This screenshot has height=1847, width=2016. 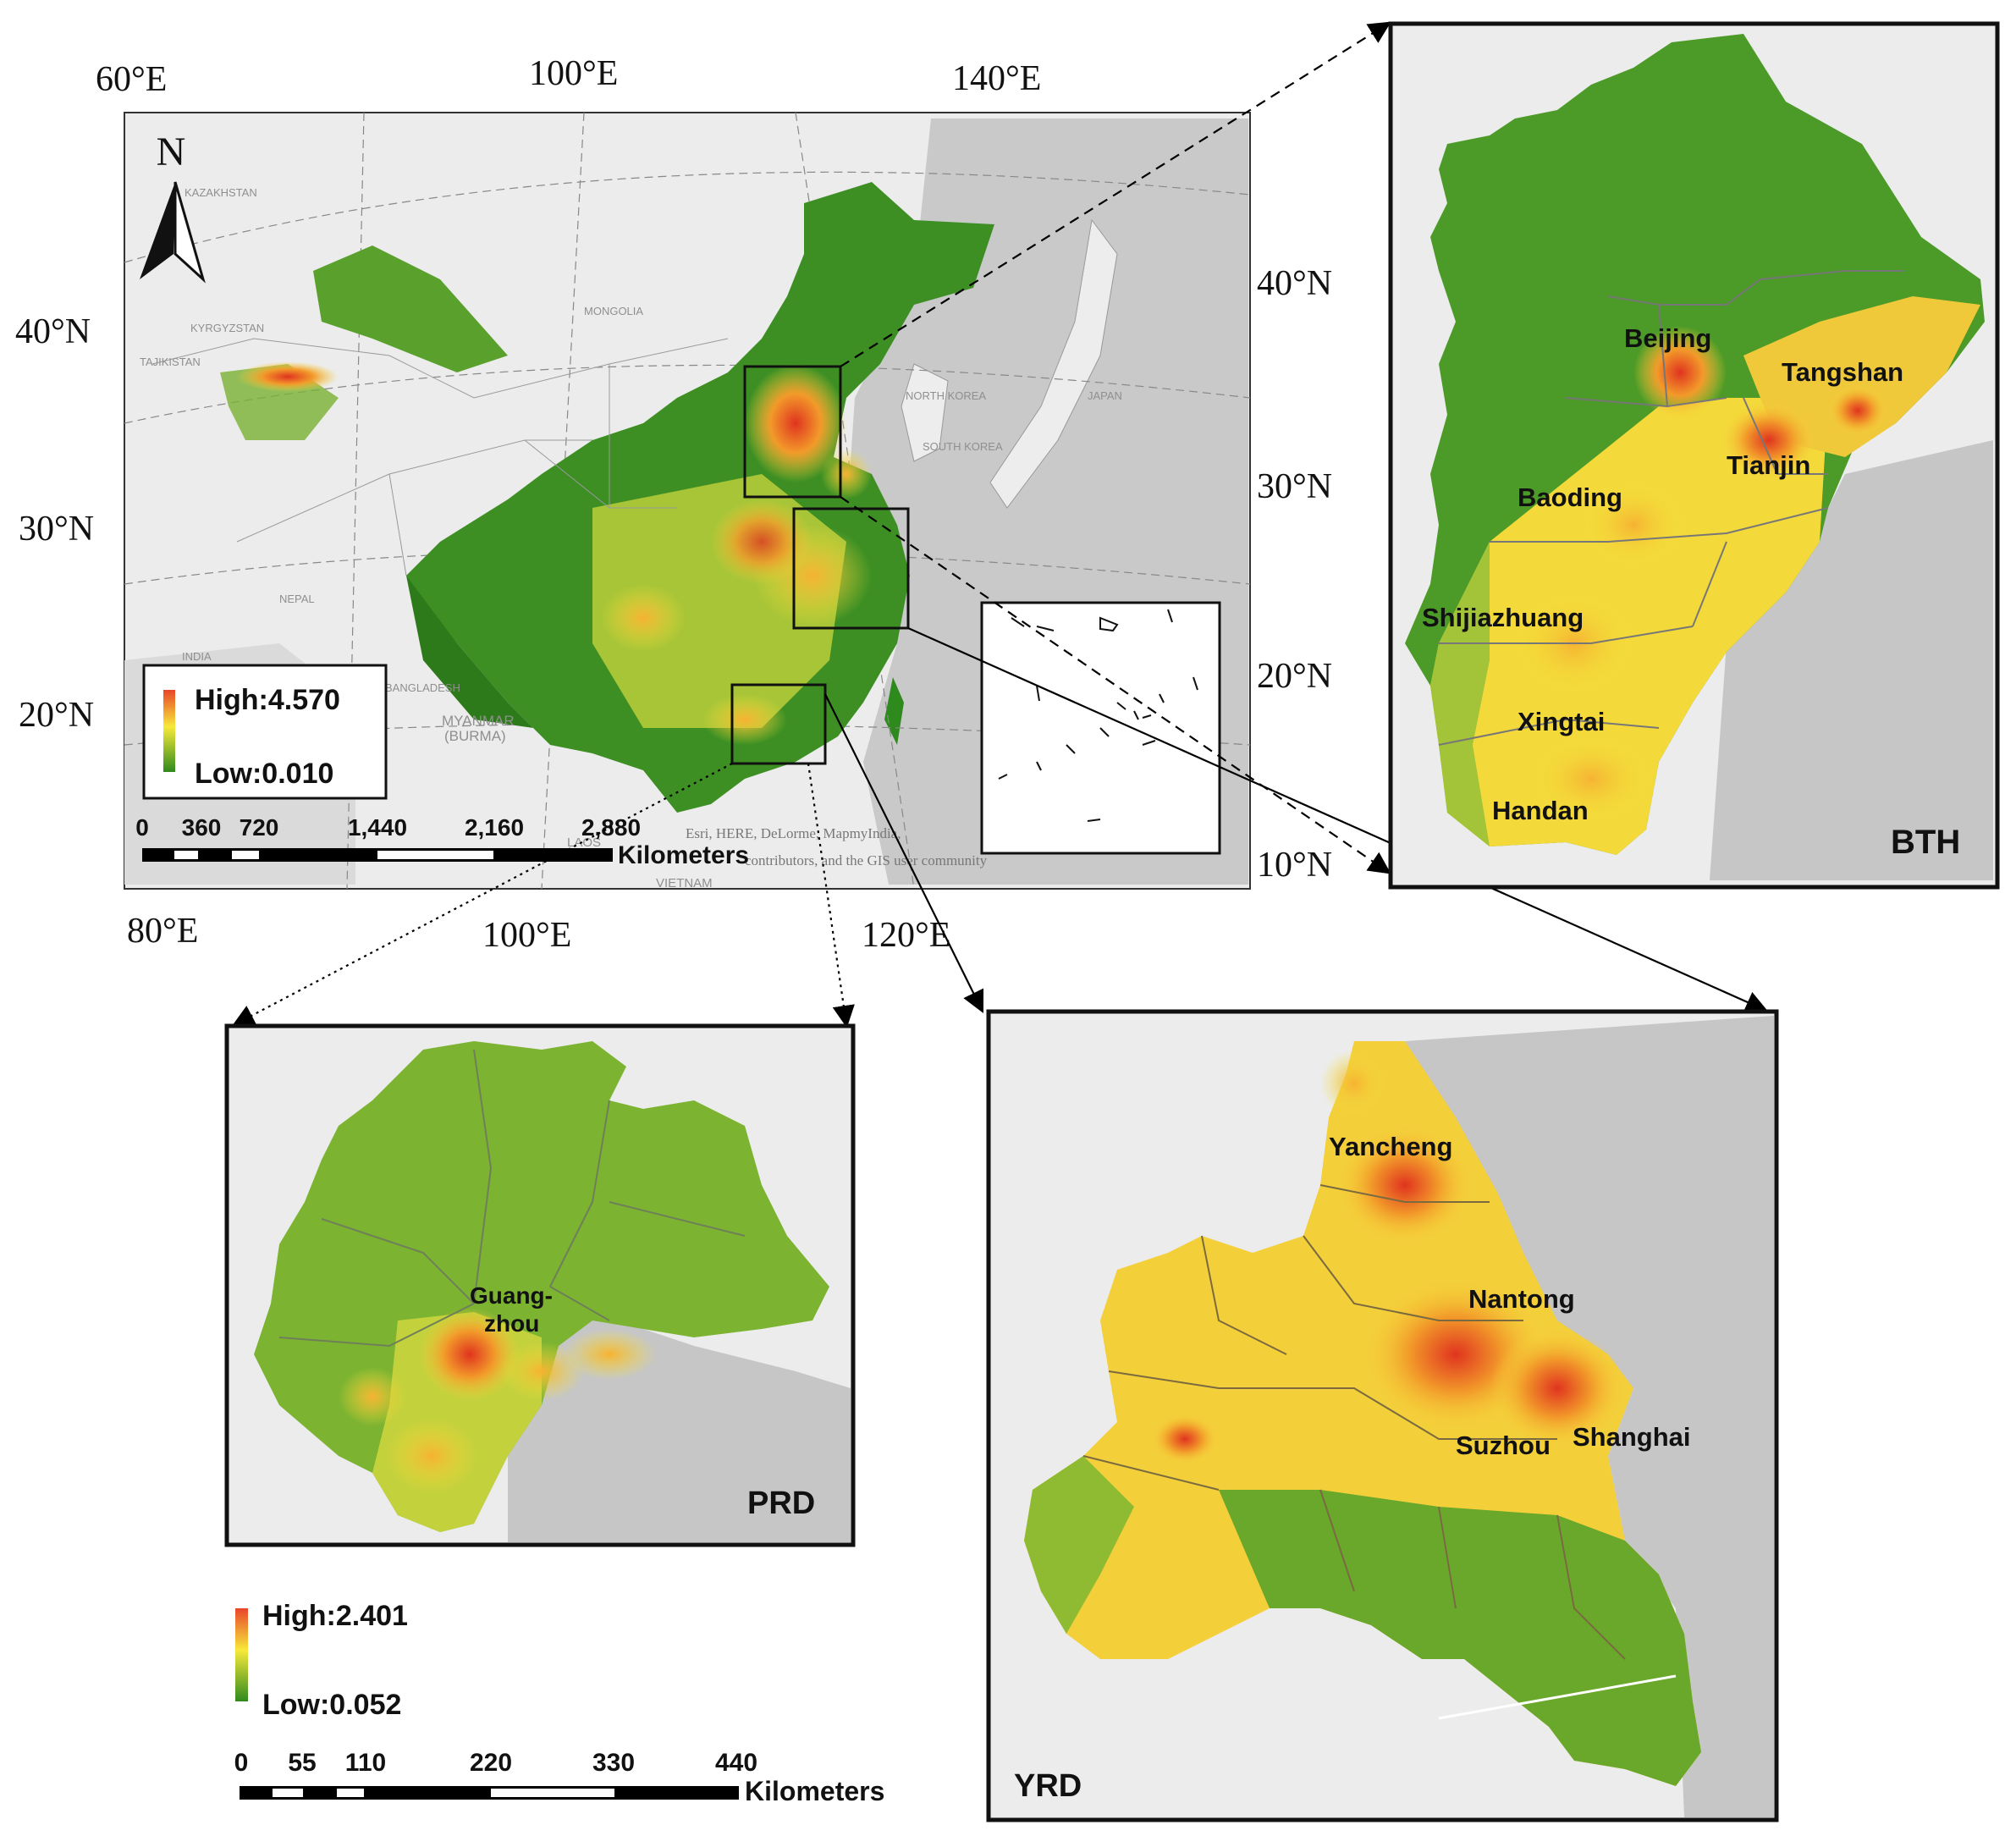 What do you see at coordinates (475, 736) in the screenshot?
I see `basemap-label: (BURMA)` at bounding box center [475, 736].